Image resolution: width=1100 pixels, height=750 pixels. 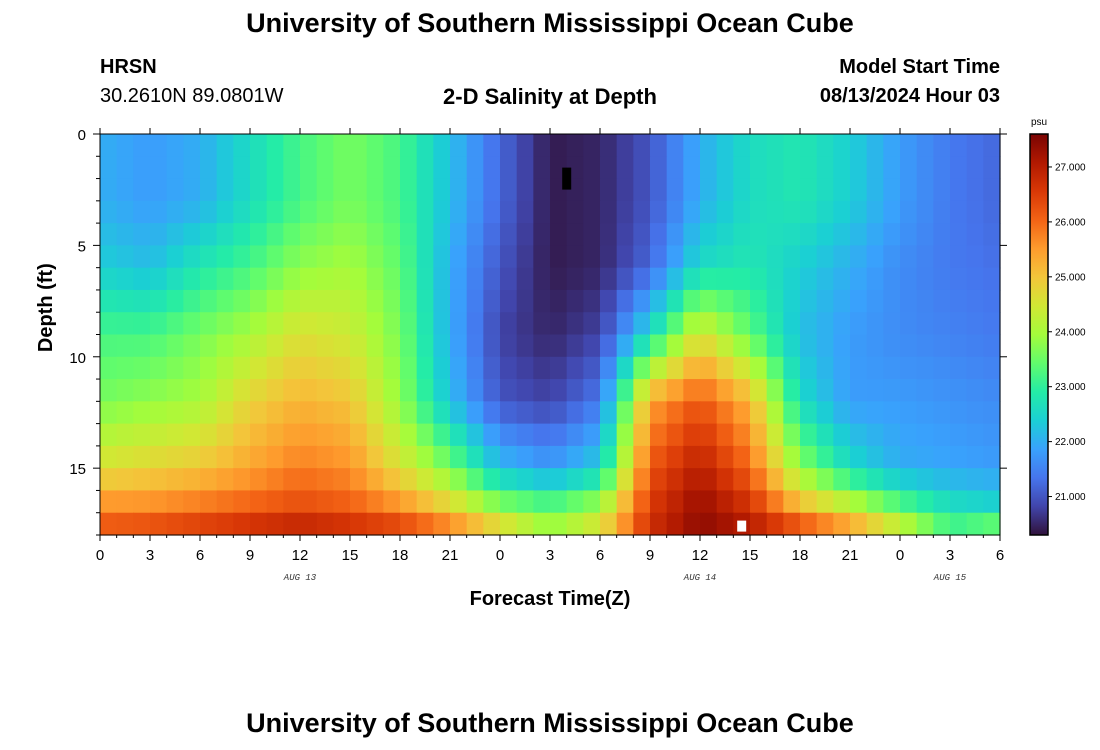 What do you see at coordinates (1070, 222) in the screenshot?
I see `colorbar-tick-label: 26.000` at bounding box center [1070, 222].